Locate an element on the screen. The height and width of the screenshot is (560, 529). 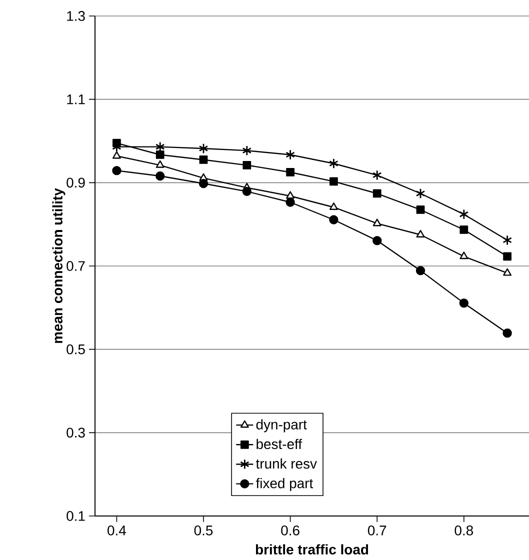
y-tick-label: 0.5 is located at coordinates (75, 349).